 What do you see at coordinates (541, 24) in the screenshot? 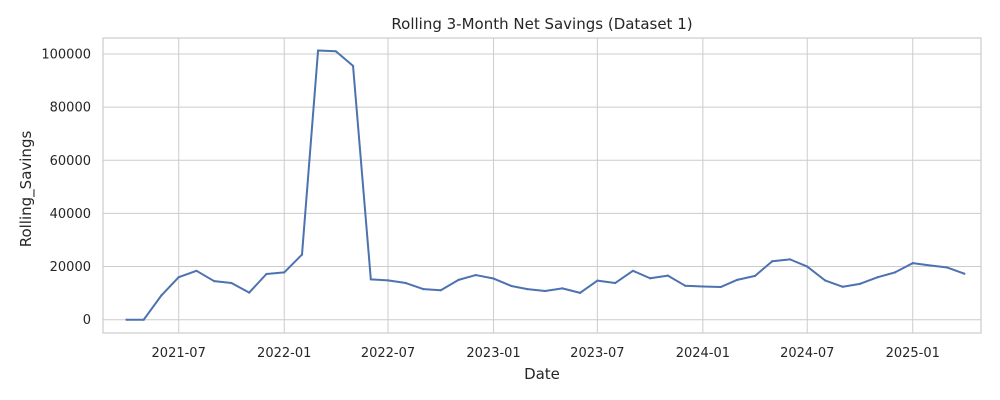
I see `chart-title: Rolling 3-Month Net Savings (Dataset 1)` at bounding box center [541, 24].